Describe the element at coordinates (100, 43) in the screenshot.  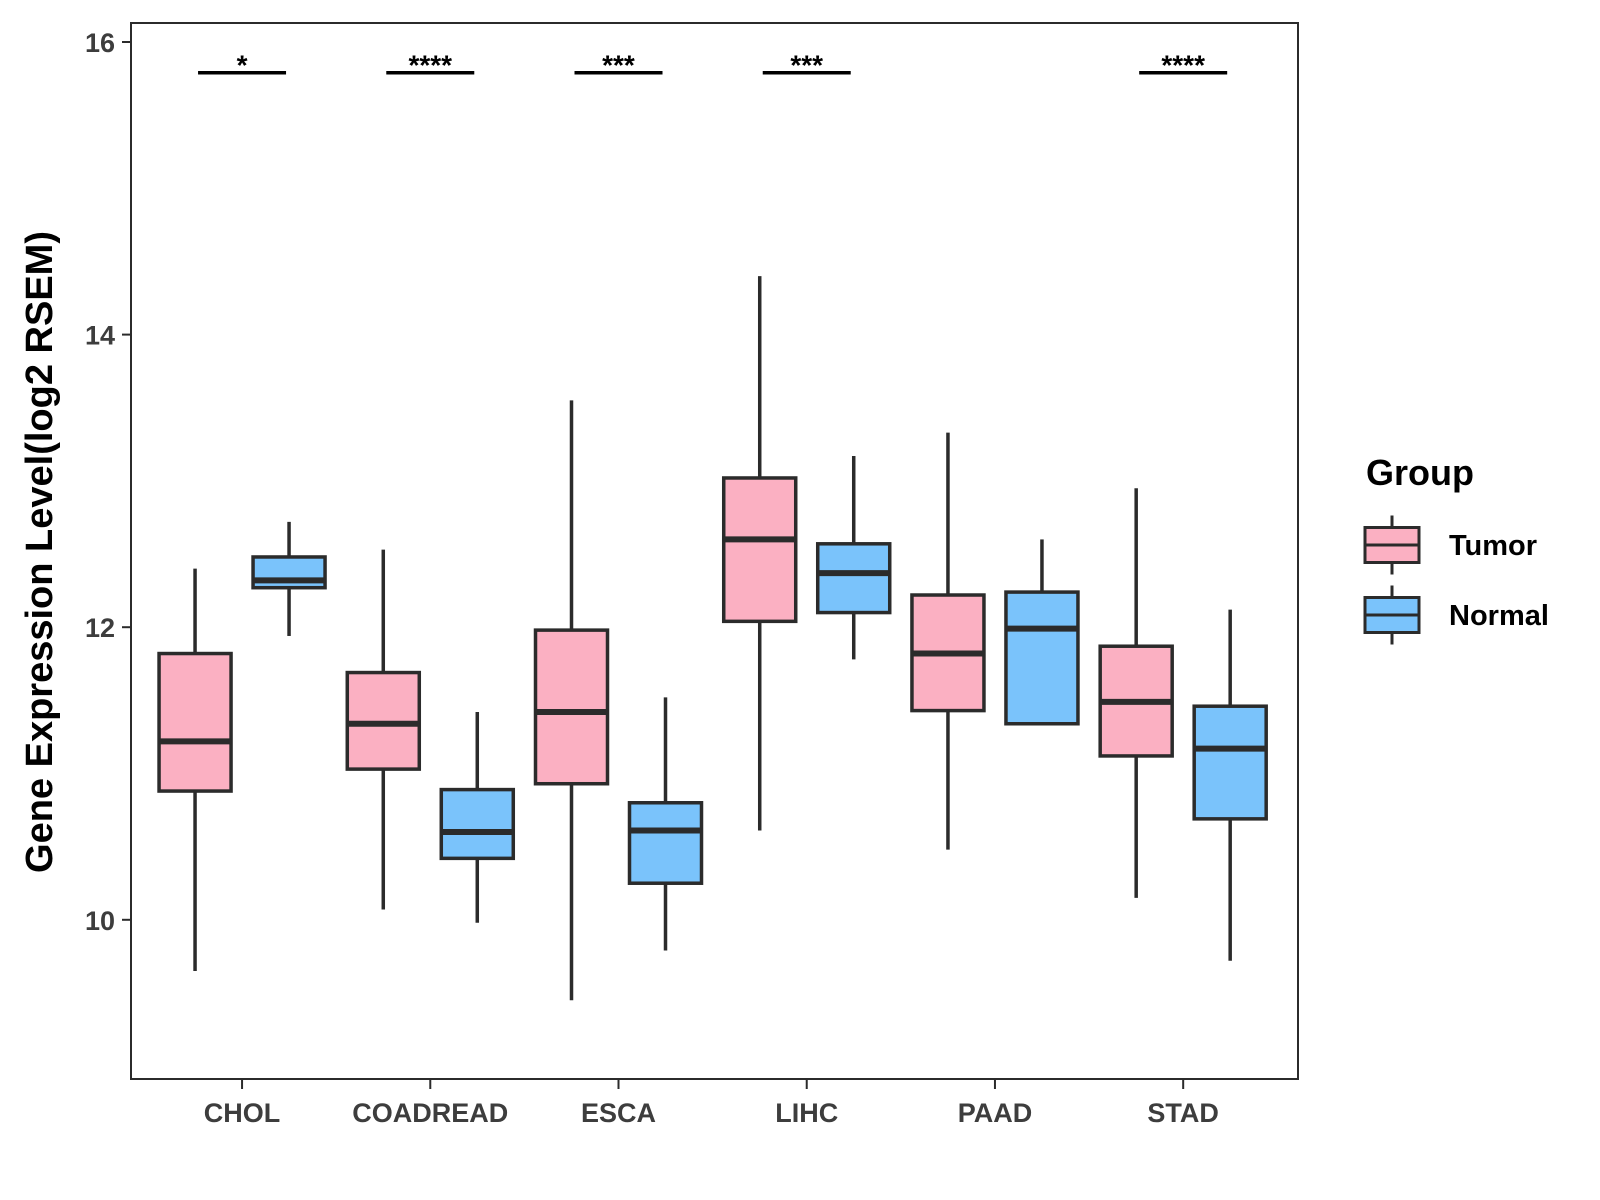
I see `y-tick-label: 16` at that location.